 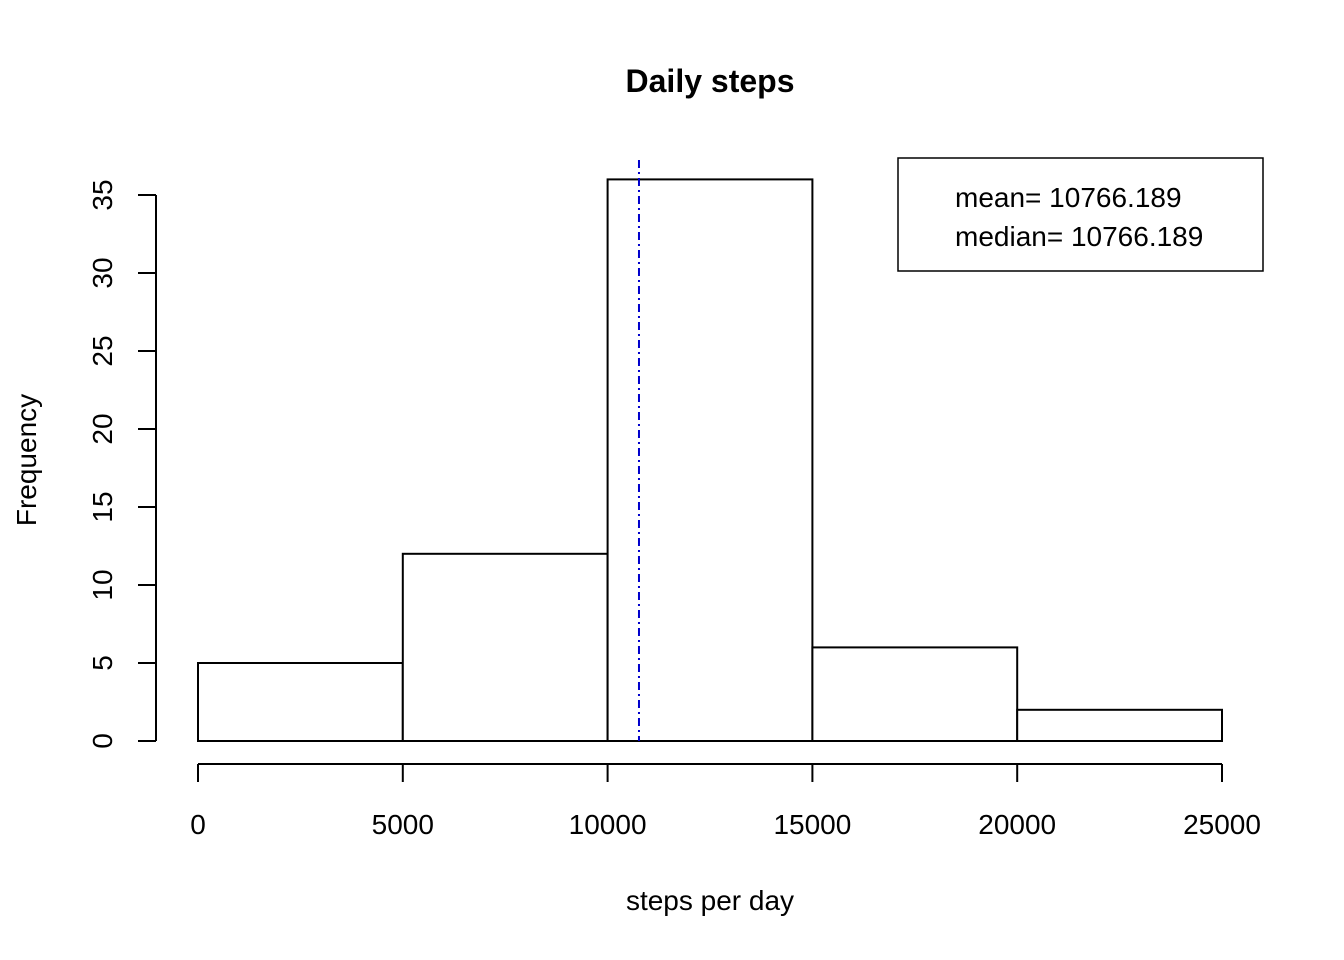 What do you see at coordinates (1079, 236) in the screenshot?
I see `legend-entry-median: median= 10766.189` at bounding box center [1079, 236].